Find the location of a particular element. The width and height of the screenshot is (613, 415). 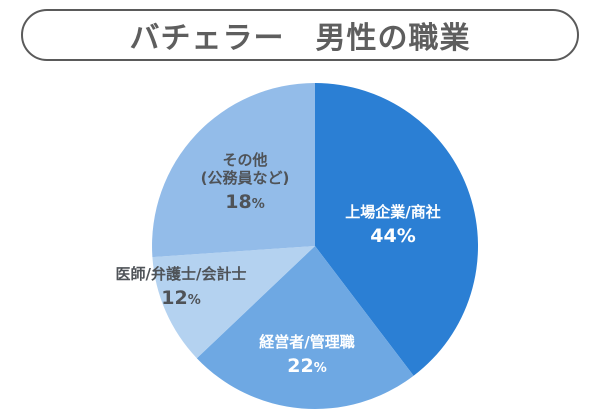

label-percent: 22% is located at coordinates (307, 366).